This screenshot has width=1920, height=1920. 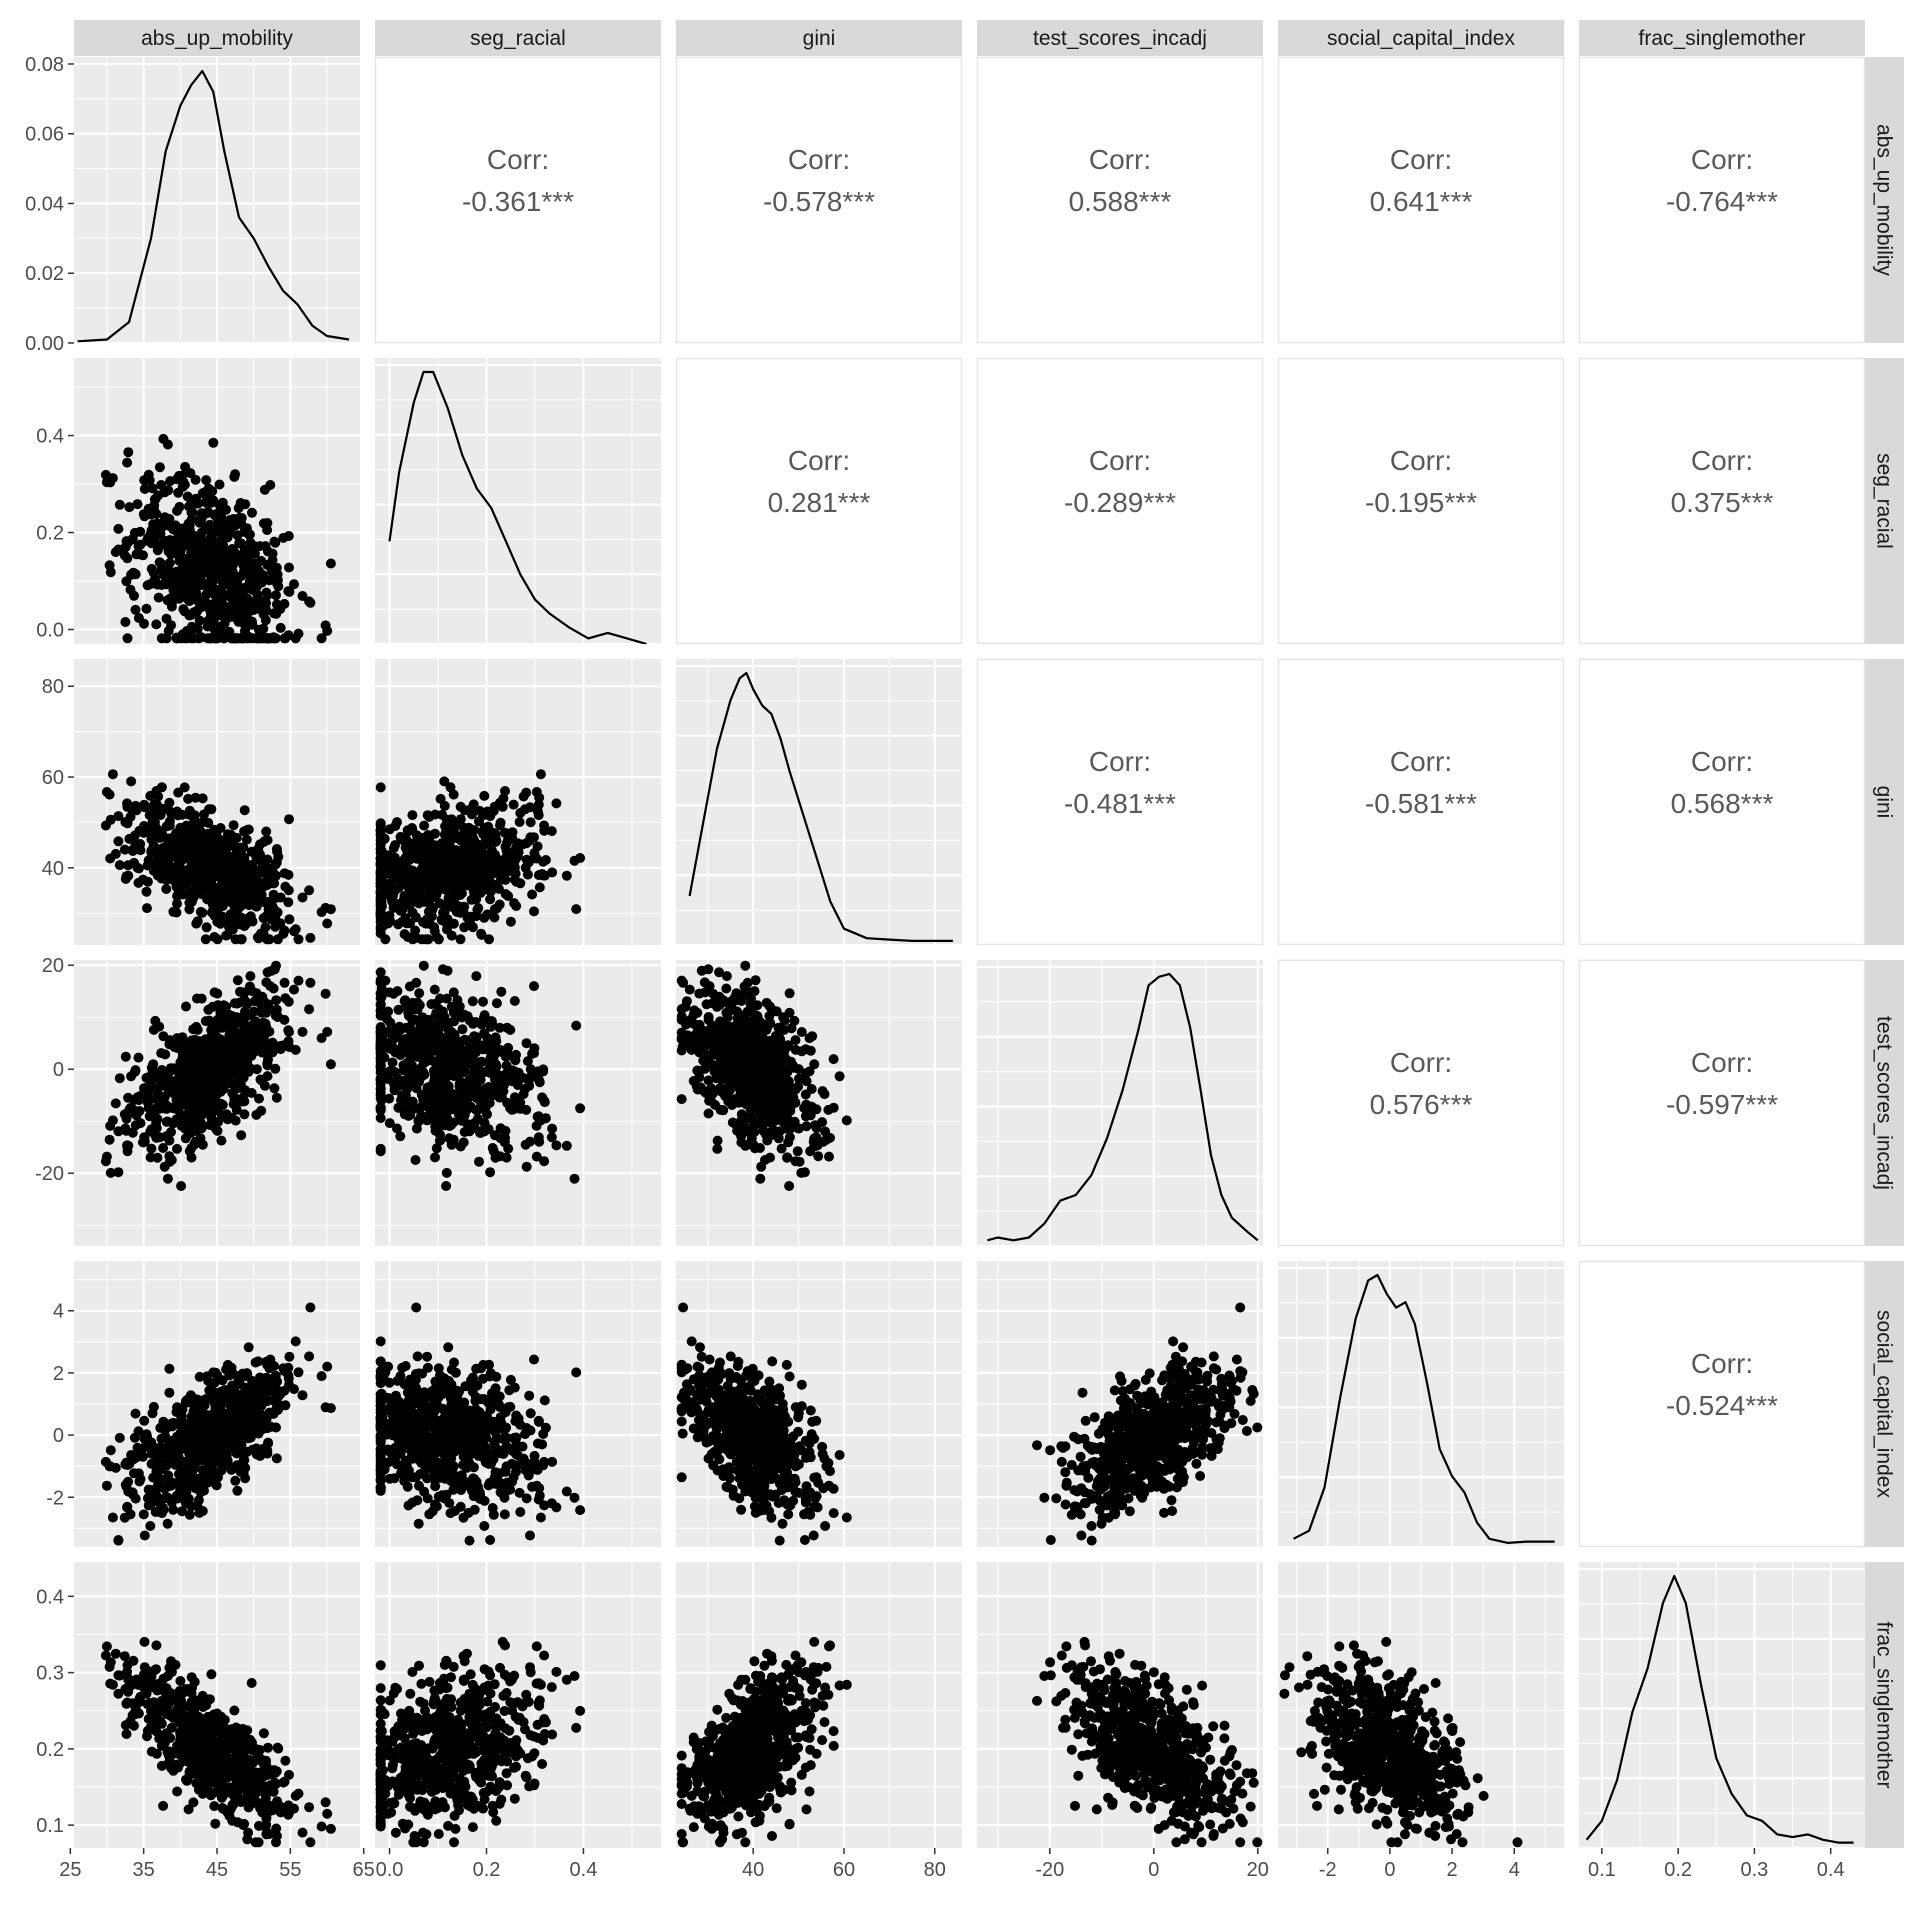 What do you see at coordinates (1120, 802) in the screenshot?
I see `panel-gini-test_scores_incadj: Corr:-0.481***` at bounding box center [1120, 802].